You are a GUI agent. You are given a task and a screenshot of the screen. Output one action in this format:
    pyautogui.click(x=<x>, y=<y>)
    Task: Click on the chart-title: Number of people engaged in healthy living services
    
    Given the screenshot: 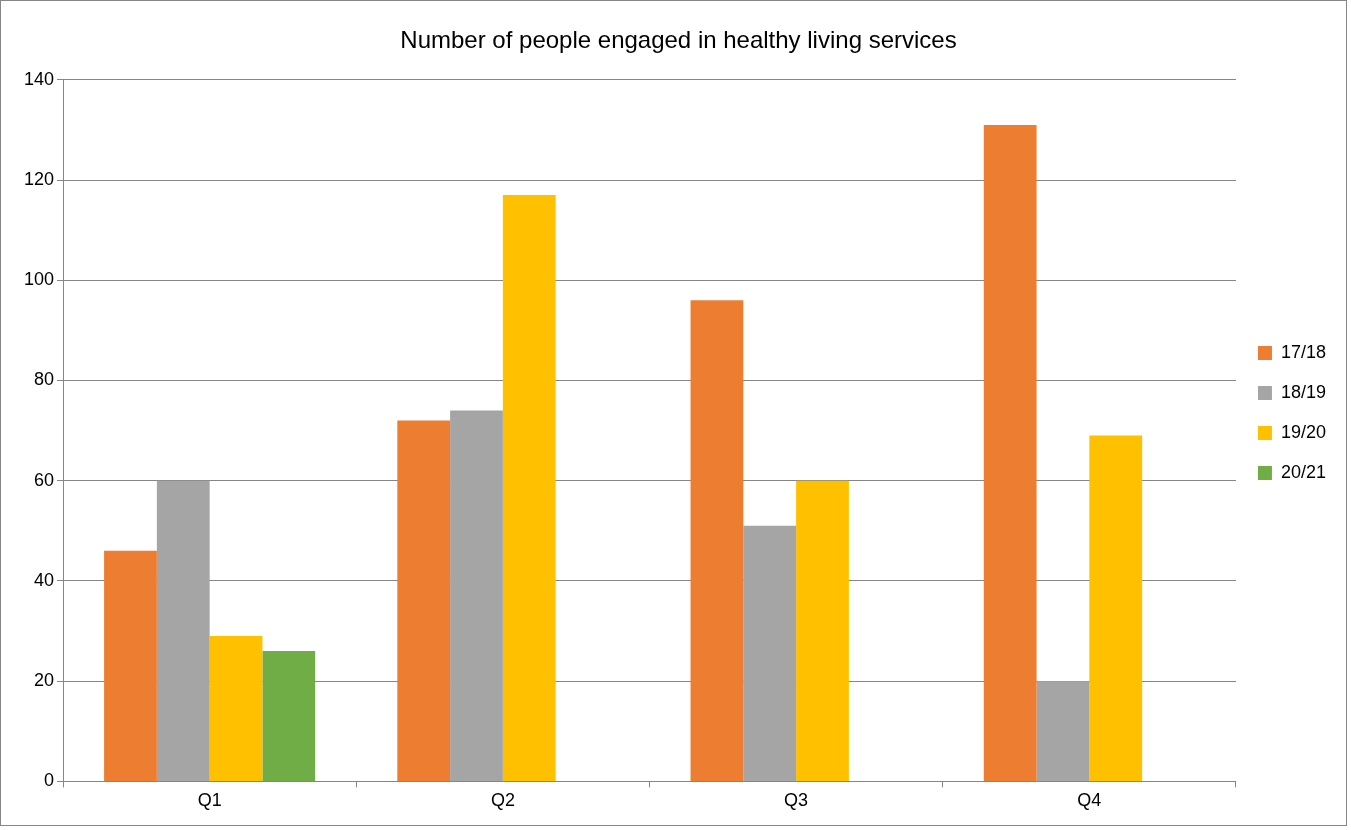 What is the action you would take?
    pyautogui.click(x=678, y=40)
    